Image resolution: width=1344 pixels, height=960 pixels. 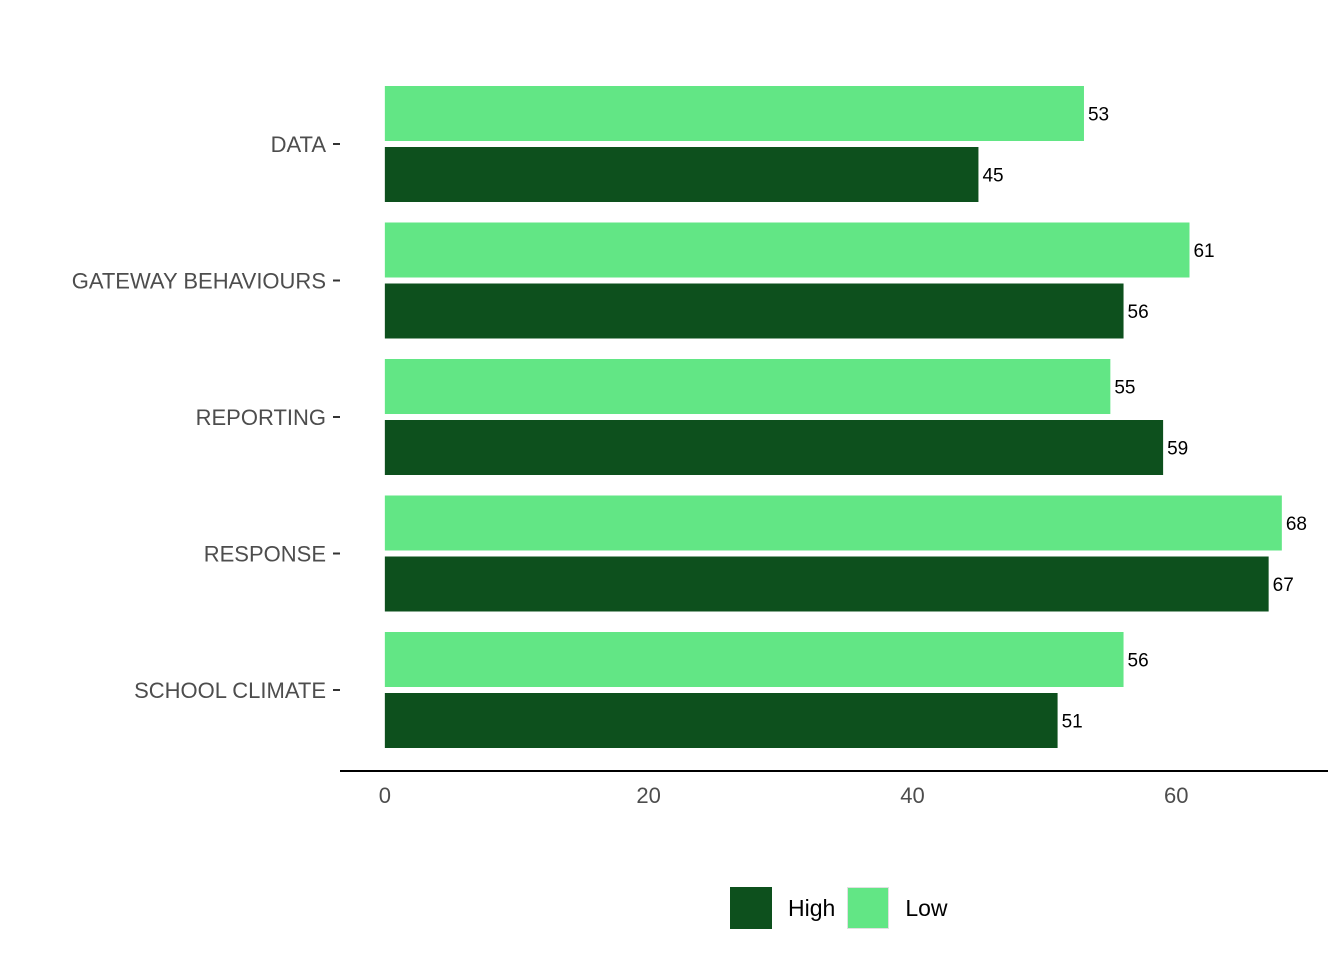 I want to click on x-tick-label: 20, so click(x=648, y=795).